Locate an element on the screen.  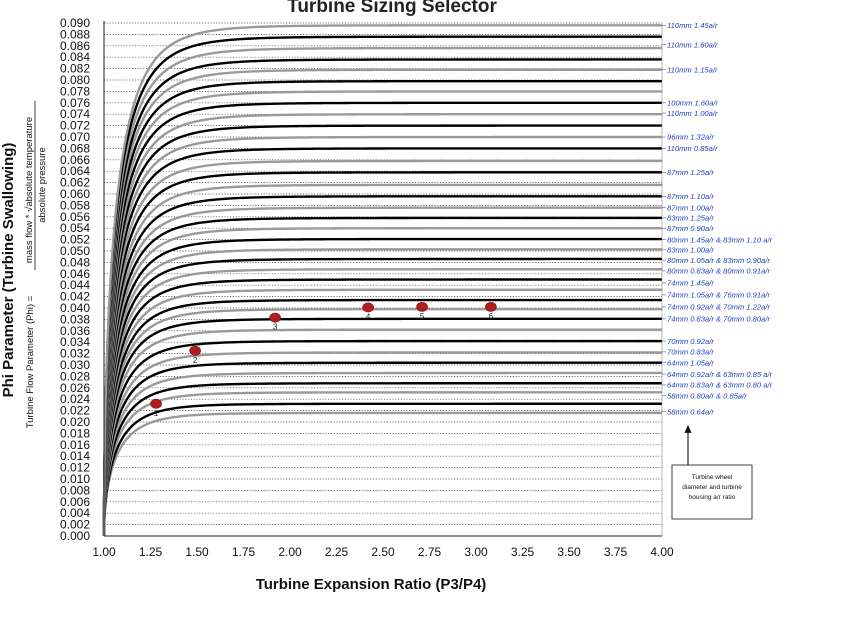
y-tick-label: 0.042 is located at coordinates (75, 297).